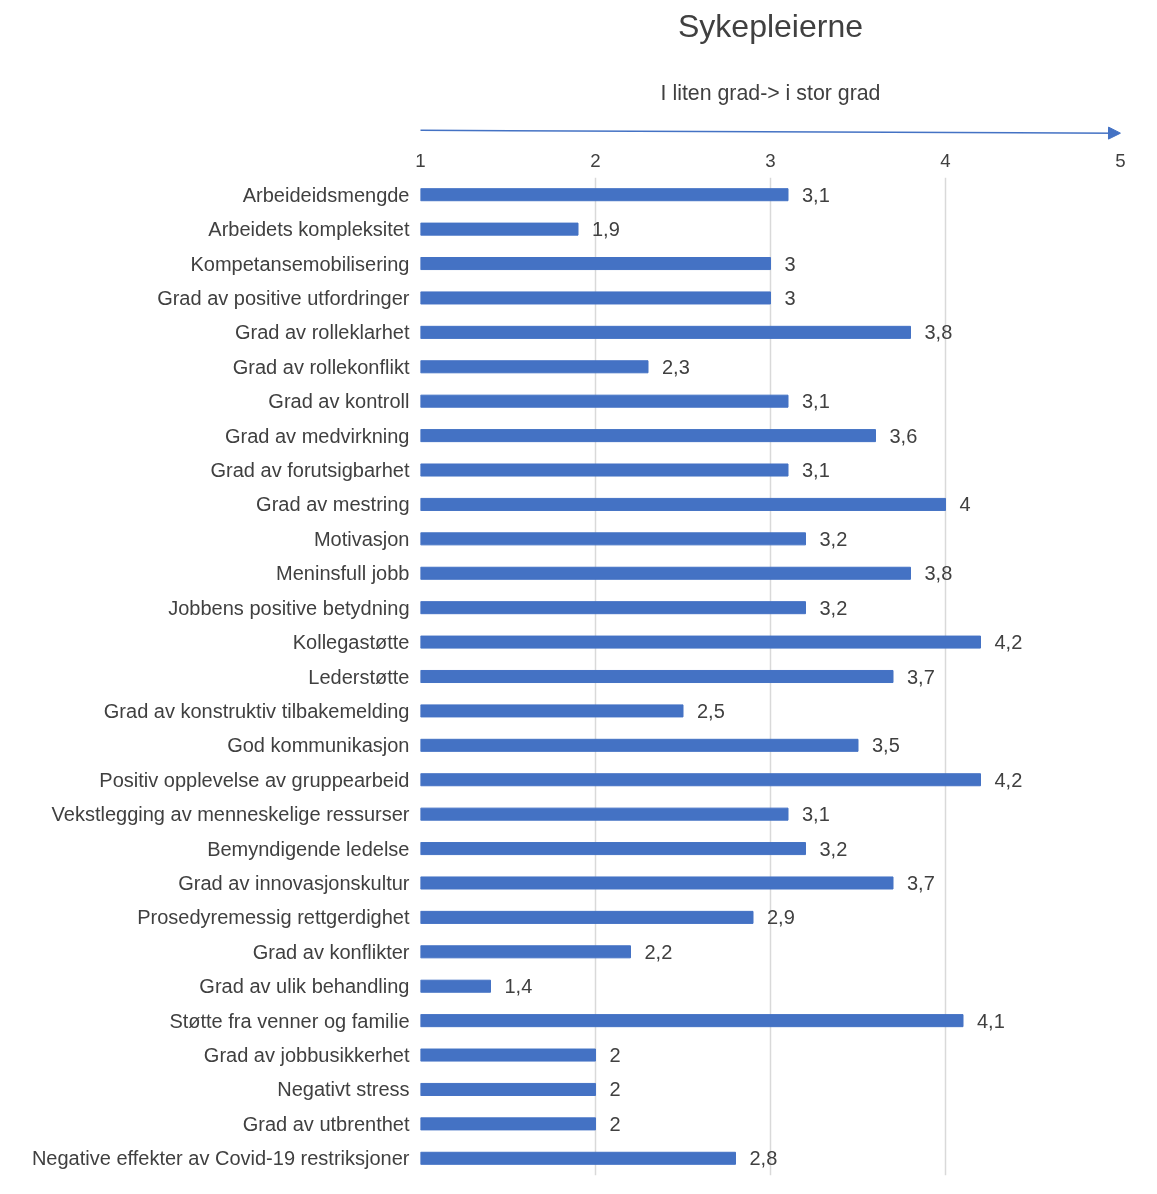  I want to click on y-tick-label: Grad av jobbusikkerhet, so click(306, 1055).